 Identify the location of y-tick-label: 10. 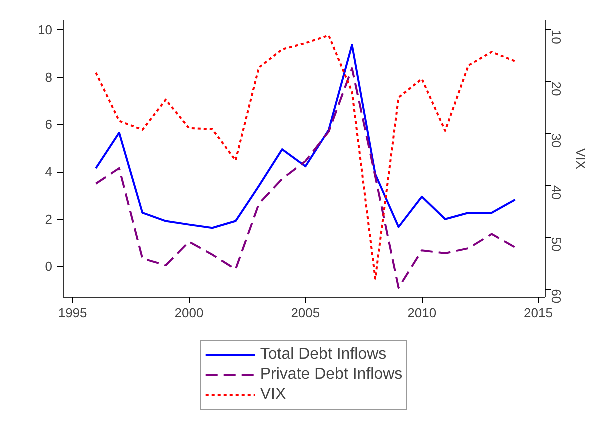
(45, 30).